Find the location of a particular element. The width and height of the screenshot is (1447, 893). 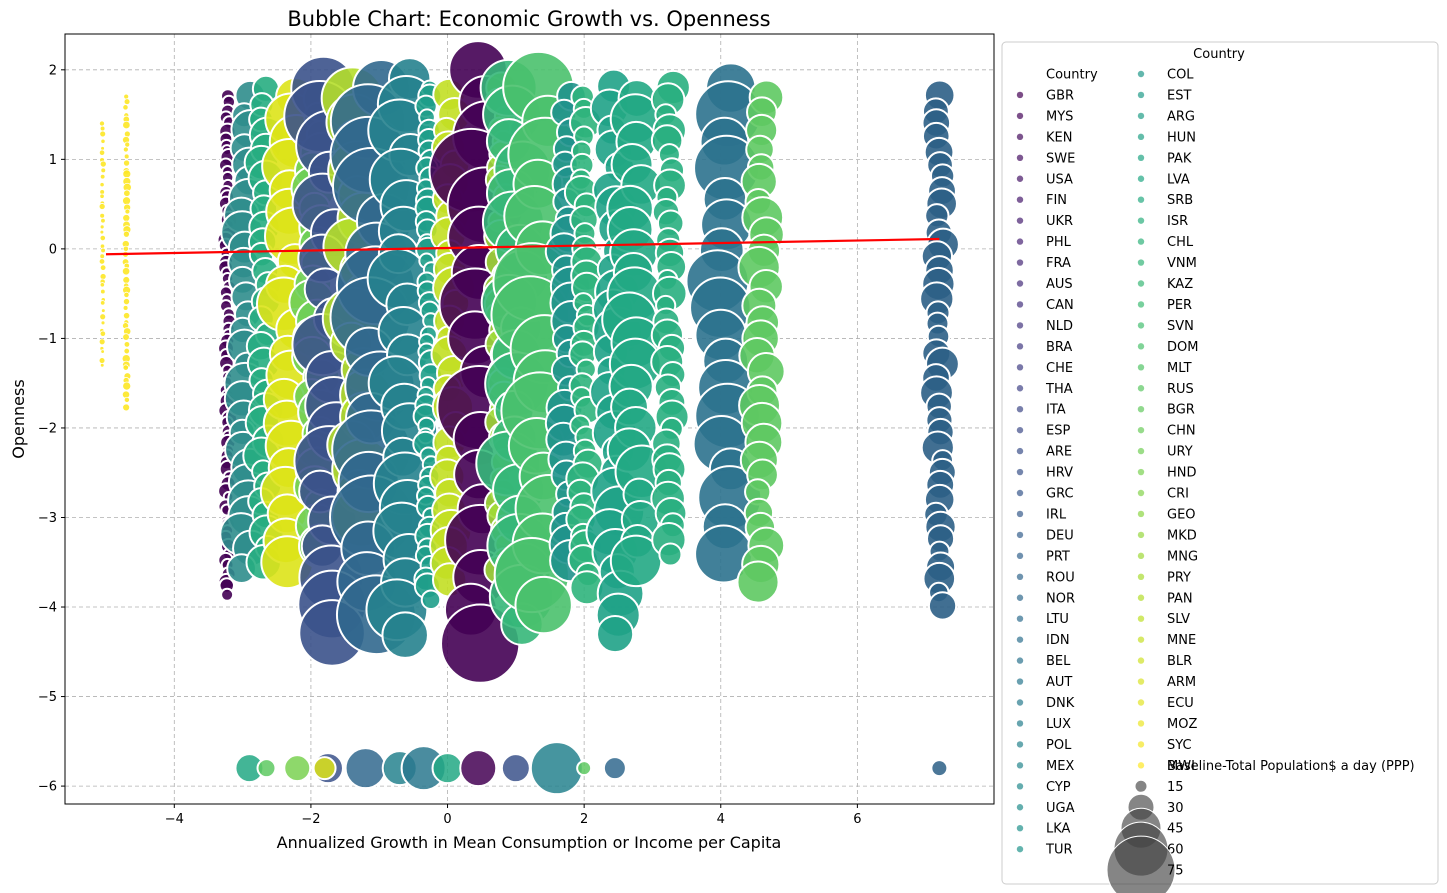

y-tick-label: 0 is located at coordinates (53, 249).